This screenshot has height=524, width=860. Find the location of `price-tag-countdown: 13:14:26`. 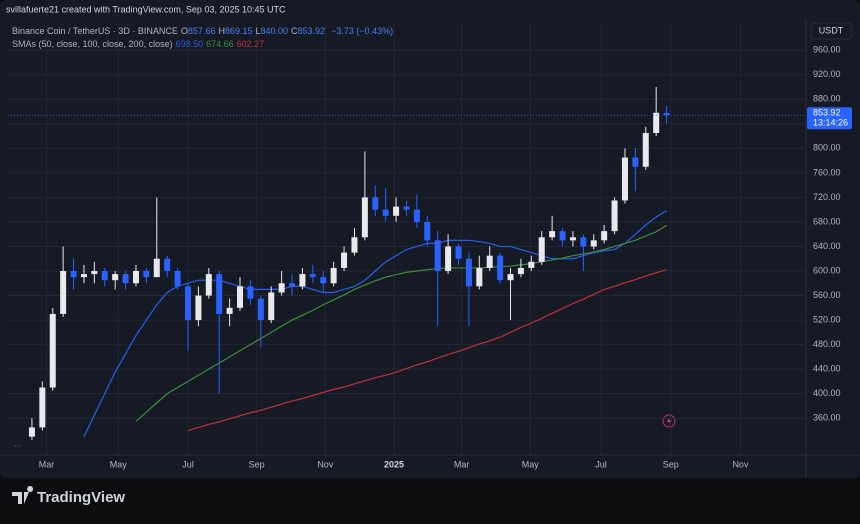

price-tag-countdown: 13:14:26 is located at coordinates (830, 123).